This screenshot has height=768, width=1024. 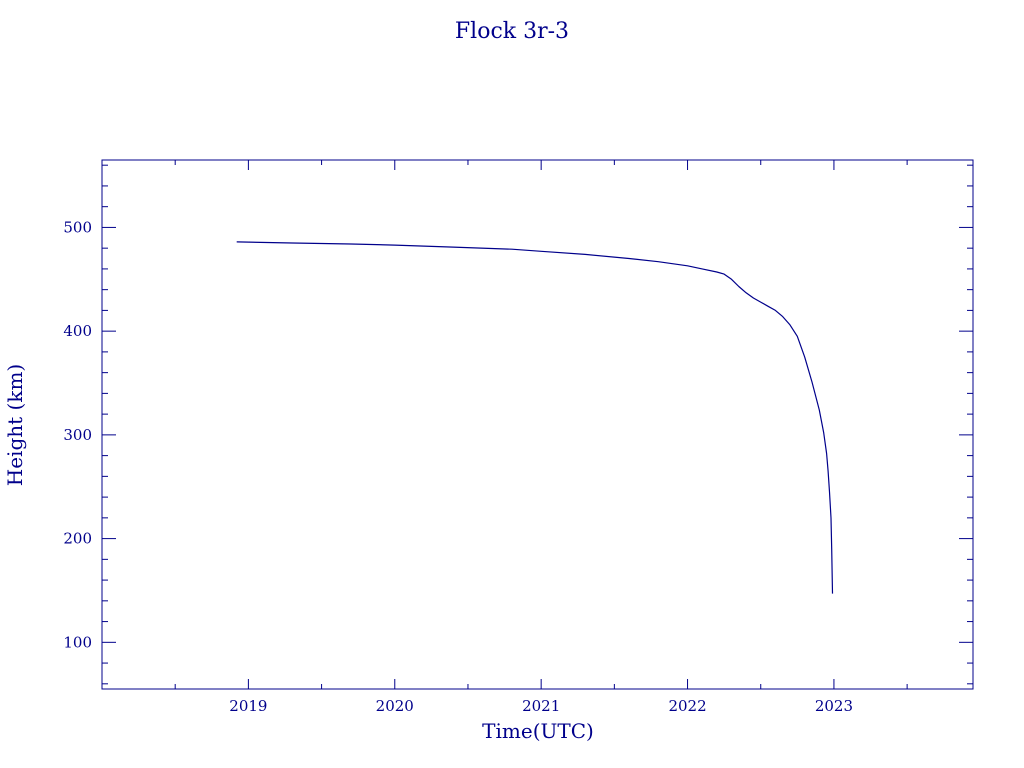 What do you see at coordinates (77, 331) in the screenshot?
I see `y-tick-label: 400` at bounding box center [77, 331].